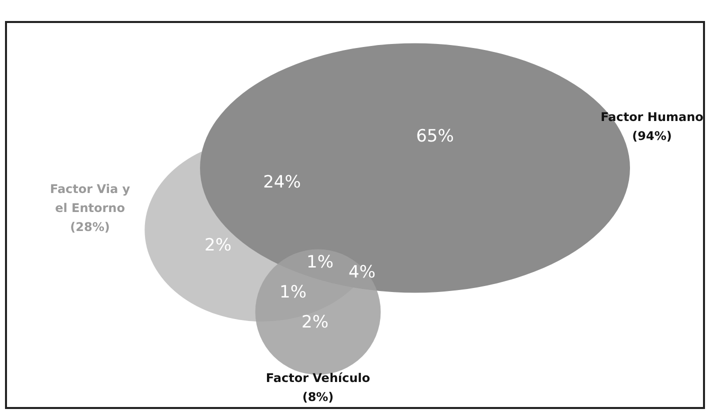 The image size is (710, 412). What do you see at coordinates (435, 136) in the screenshot?
I see `text: 65%` at bounding box center [435, 136].